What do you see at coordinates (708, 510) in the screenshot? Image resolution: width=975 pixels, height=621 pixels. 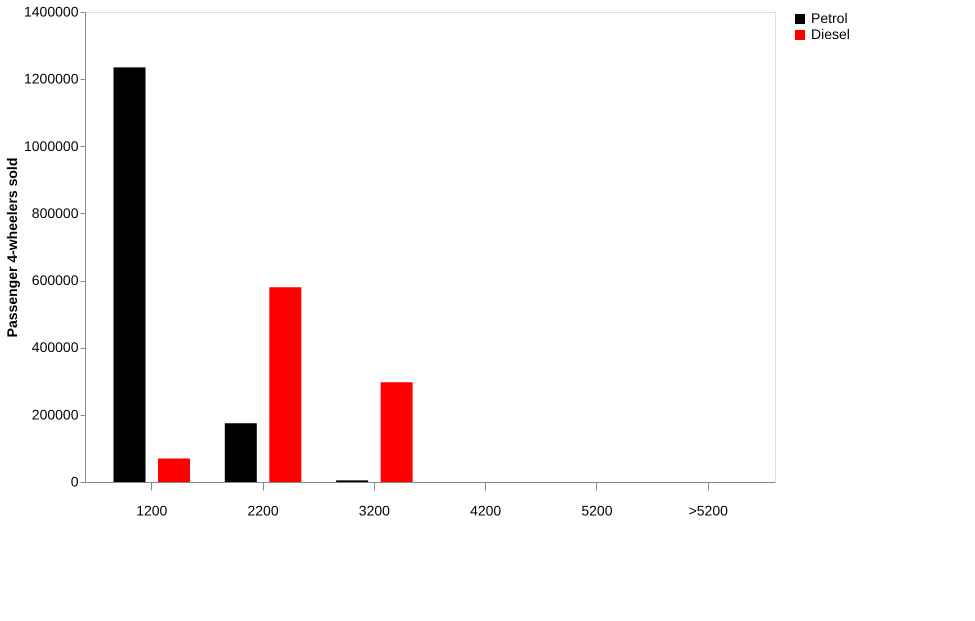 I see `x-tick-label: >5200` at bounding box center [708, 510].